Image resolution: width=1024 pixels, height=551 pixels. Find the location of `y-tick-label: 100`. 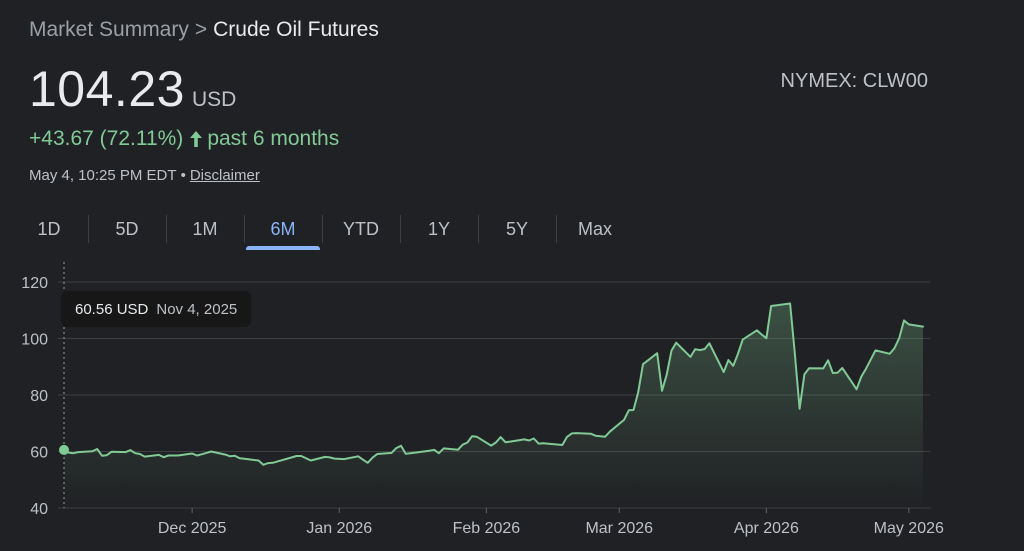

y-tick-label: 100 is located at coordinates (34, 340).